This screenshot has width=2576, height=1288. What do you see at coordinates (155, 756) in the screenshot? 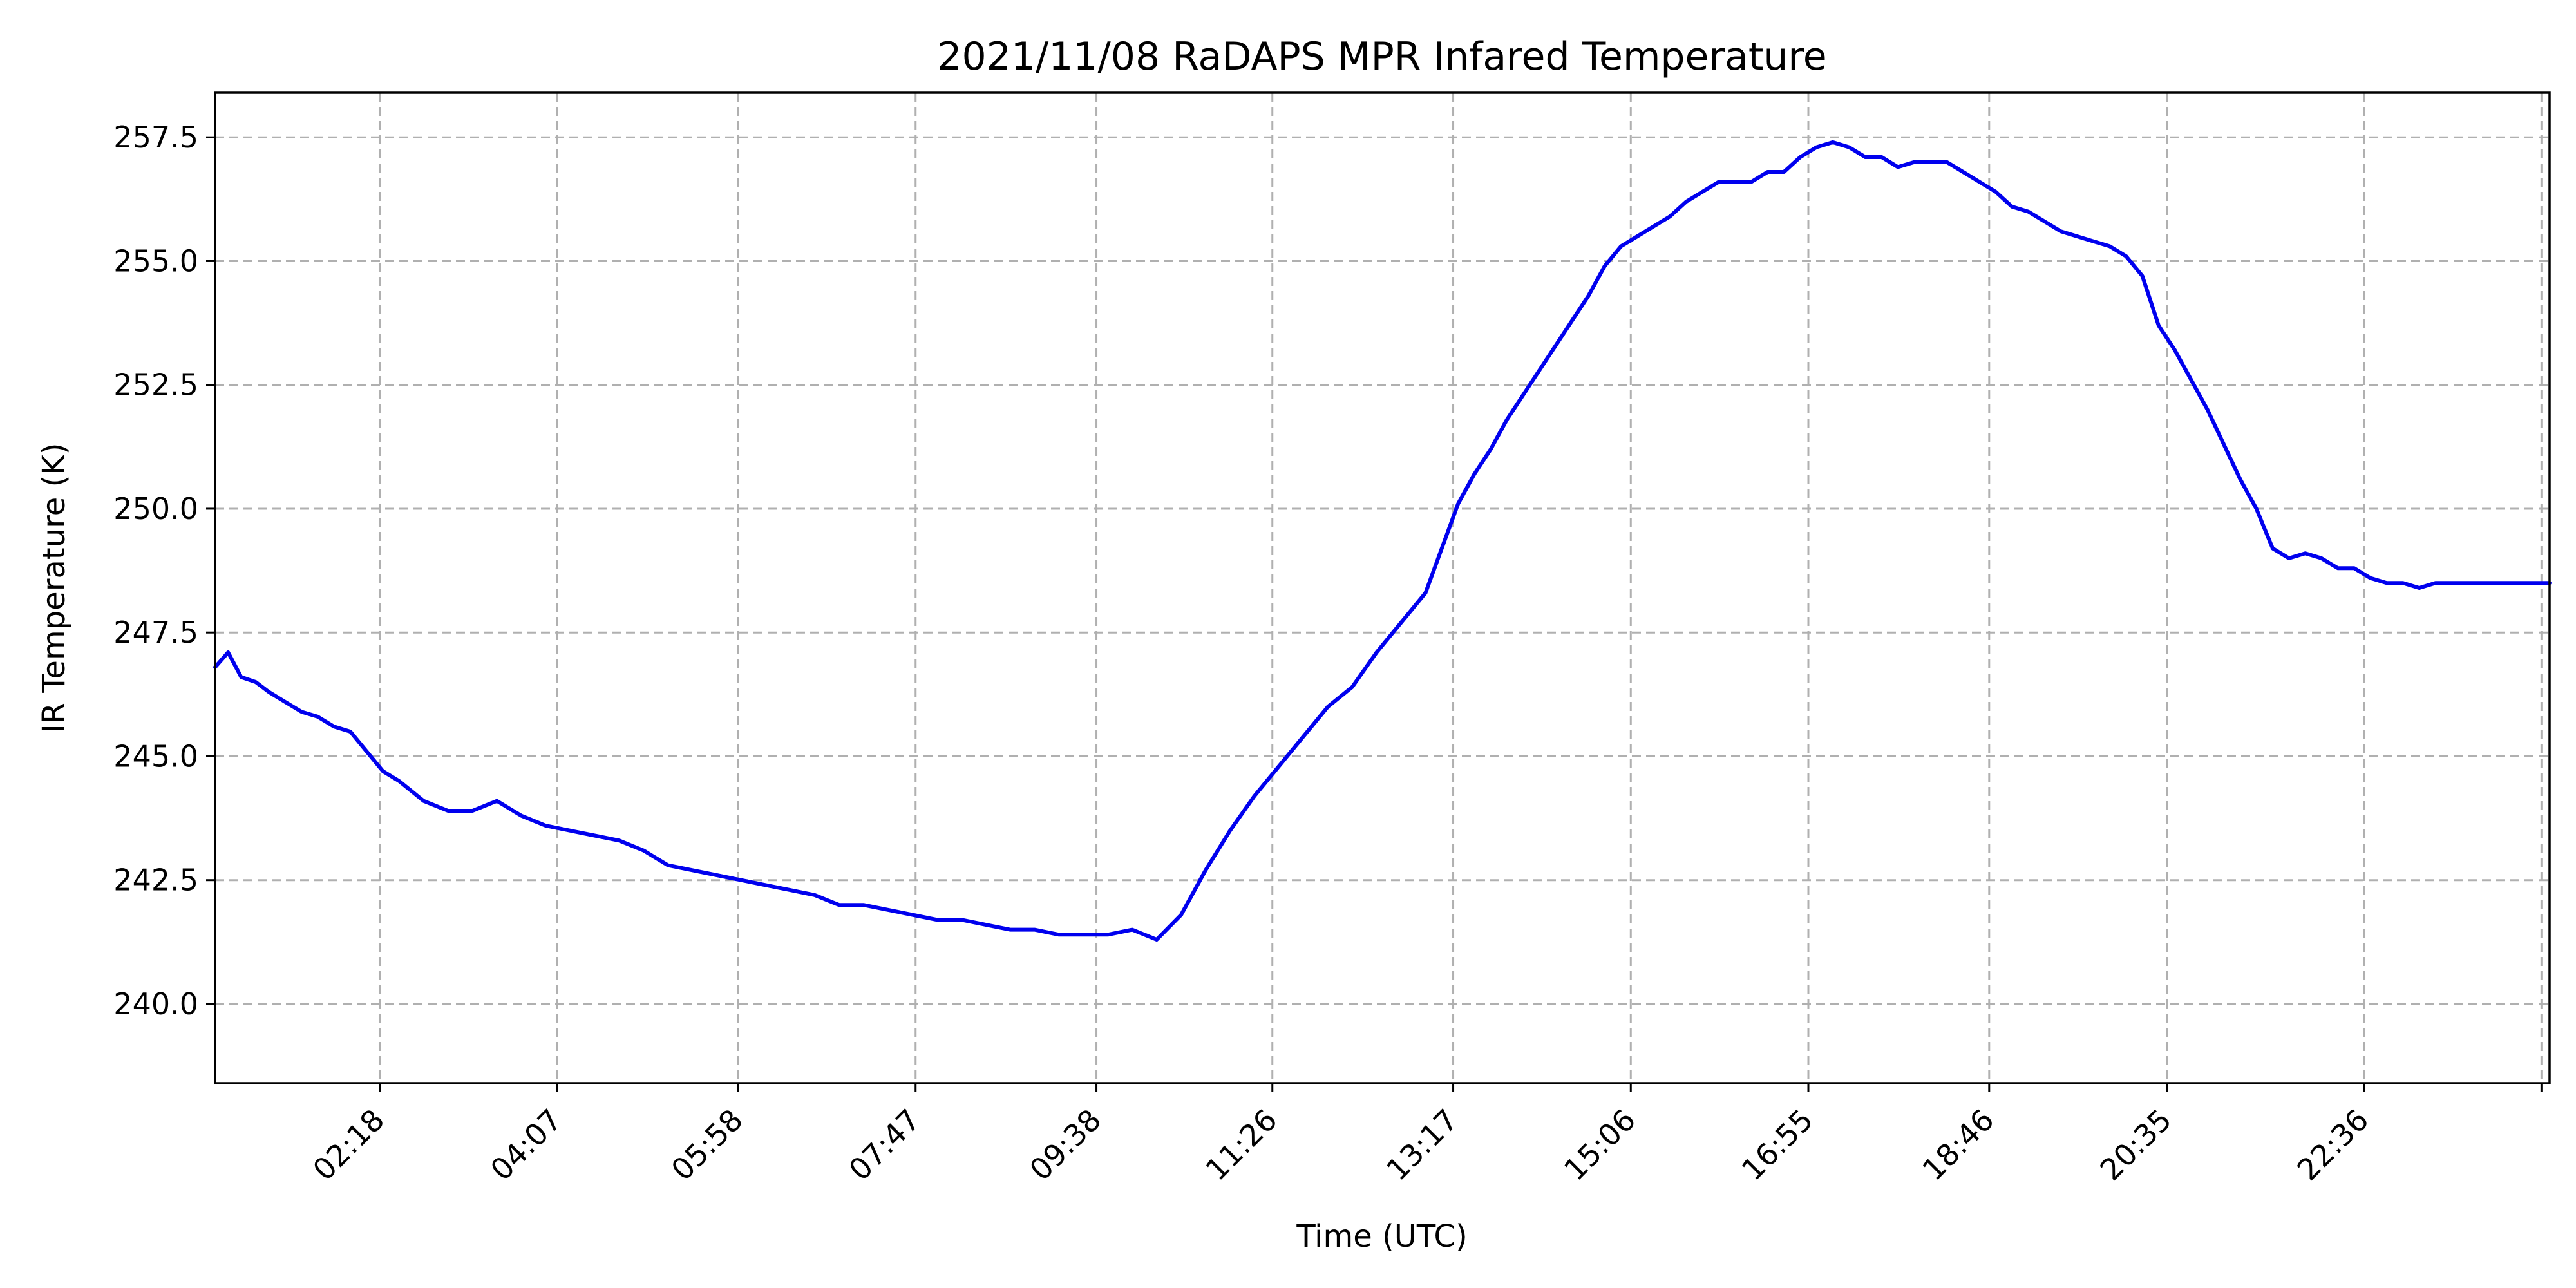
I see `y-tick-label: 245.0` at bounding box center [155, 756].